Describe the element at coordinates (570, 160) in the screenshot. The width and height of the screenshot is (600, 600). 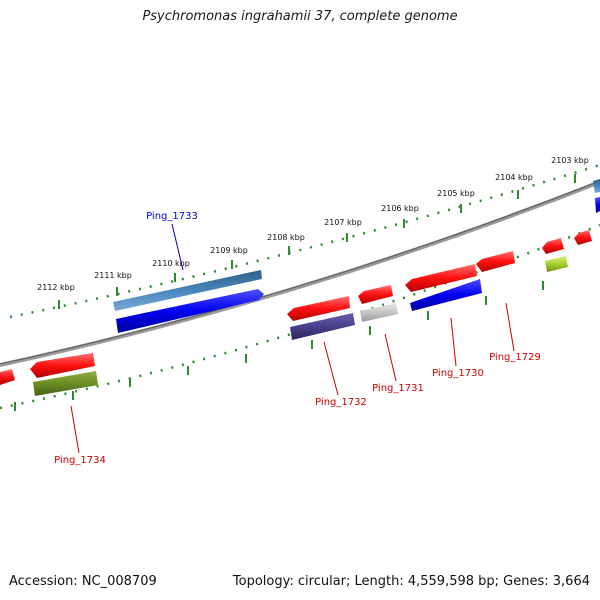
I see `scale-label: 2103 kbp` at that location.